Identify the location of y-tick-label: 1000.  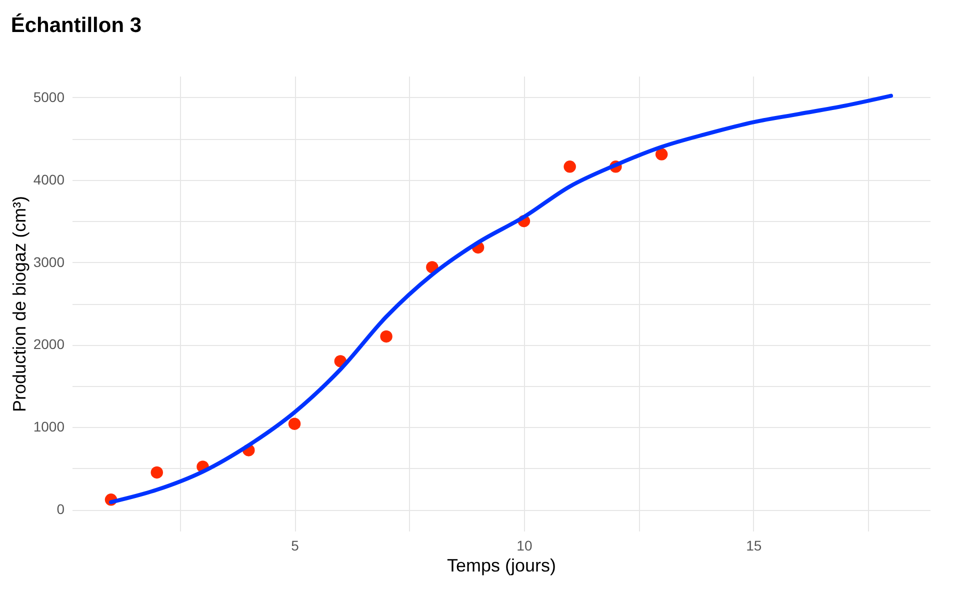
(49, 426).